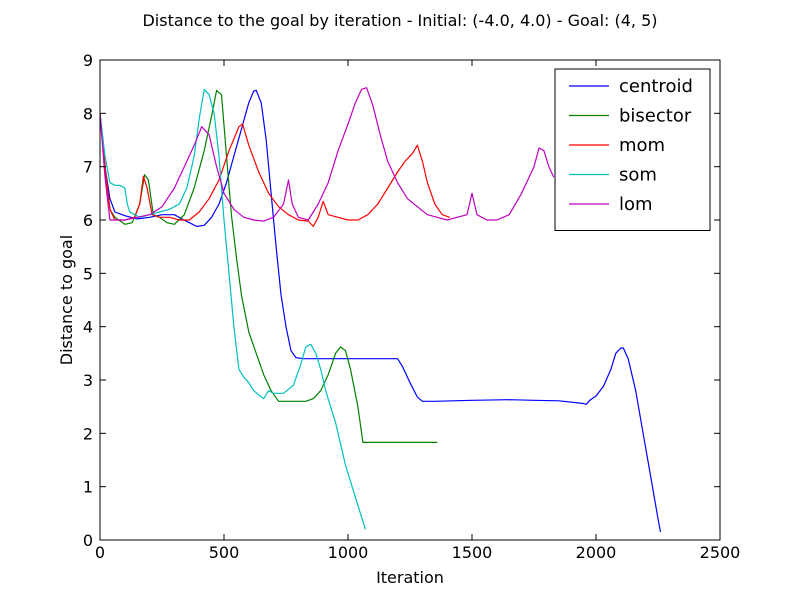 Image resolution: width=800 pixels, height=600 pixels. Describe the element at coordinates (655, 116) in the screenshot. I see `legend-label-bisector: bisector` at that location.